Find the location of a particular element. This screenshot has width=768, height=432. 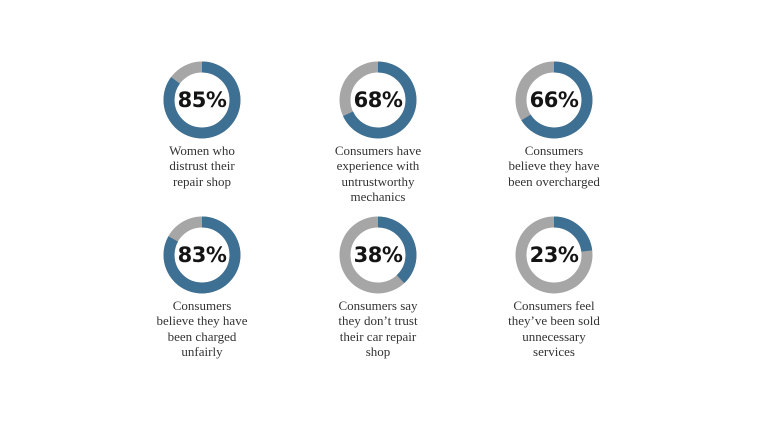

donut-percentage: 23% is located at coordinates (554, 255).